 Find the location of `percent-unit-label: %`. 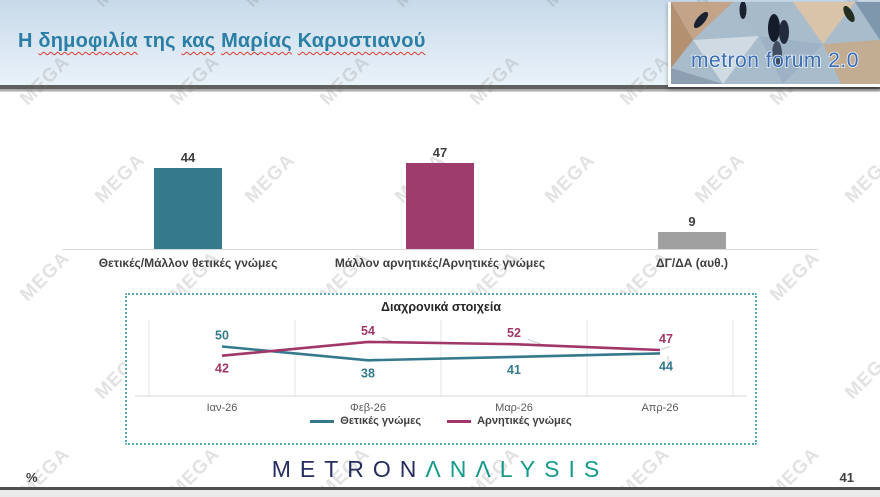

percent-unit-label: % is located at coordinates (32, 477).